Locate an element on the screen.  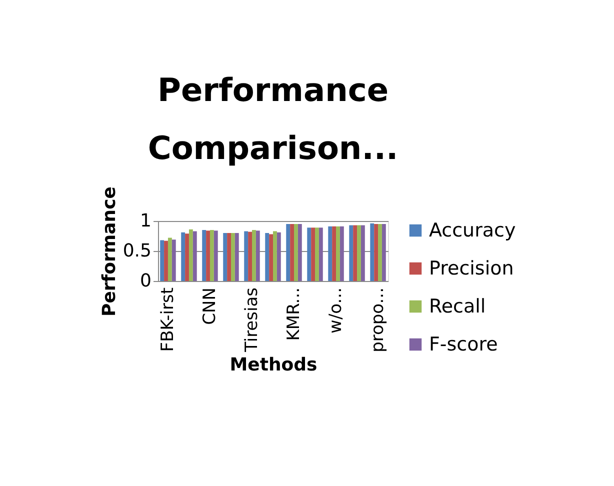
y-tick-label: 1 is located at coordinates (146, 221).